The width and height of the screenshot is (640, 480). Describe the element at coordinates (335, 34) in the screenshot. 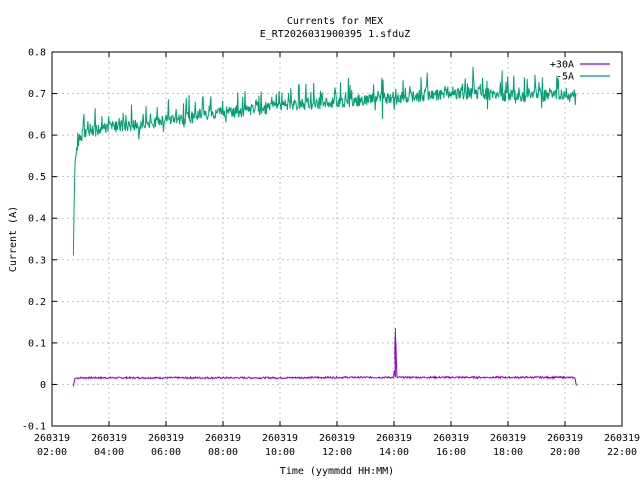

I see `chart-subtitle: E_RT2026031900395 1.sfduZ` at that location.